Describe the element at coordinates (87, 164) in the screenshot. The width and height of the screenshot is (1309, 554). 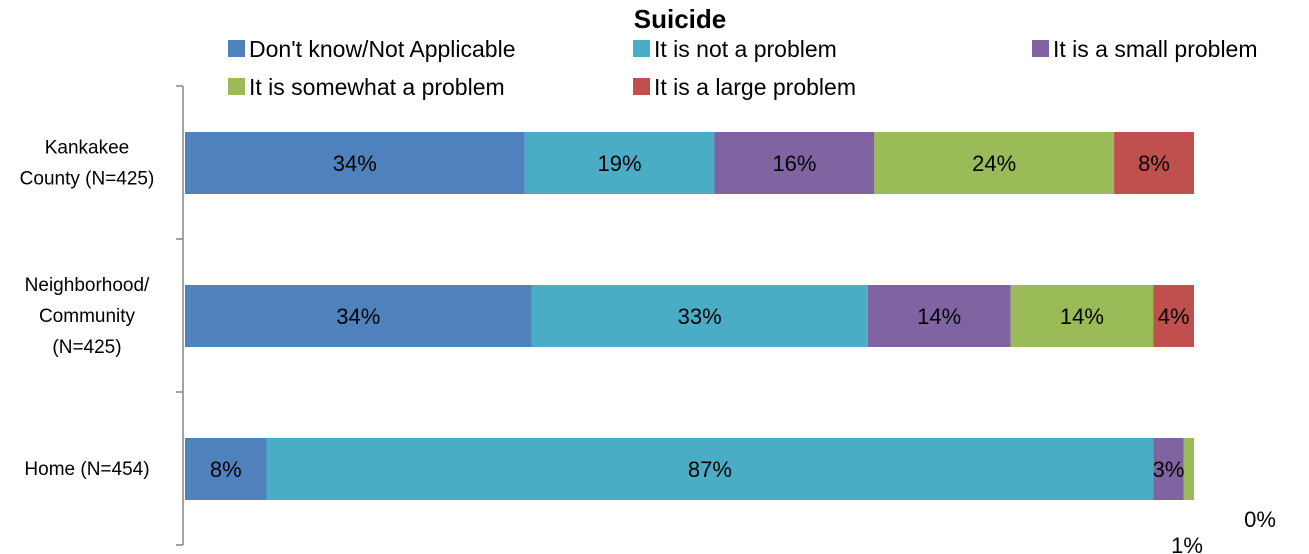
I see `category-label: Kankakee County (N=425)` at that location.